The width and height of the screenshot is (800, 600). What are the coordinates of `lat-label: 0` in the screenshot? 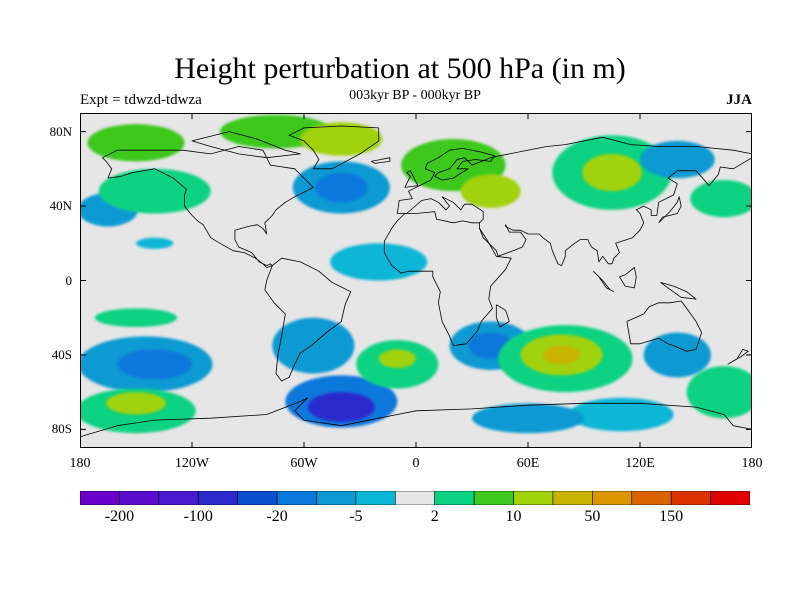 It's located at (69, 280).